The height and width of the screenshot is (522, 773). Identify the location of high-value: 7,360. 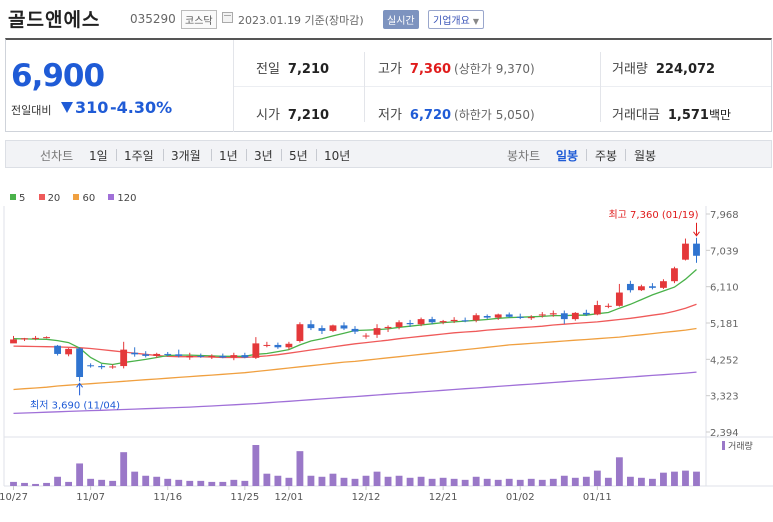
(430, 69).